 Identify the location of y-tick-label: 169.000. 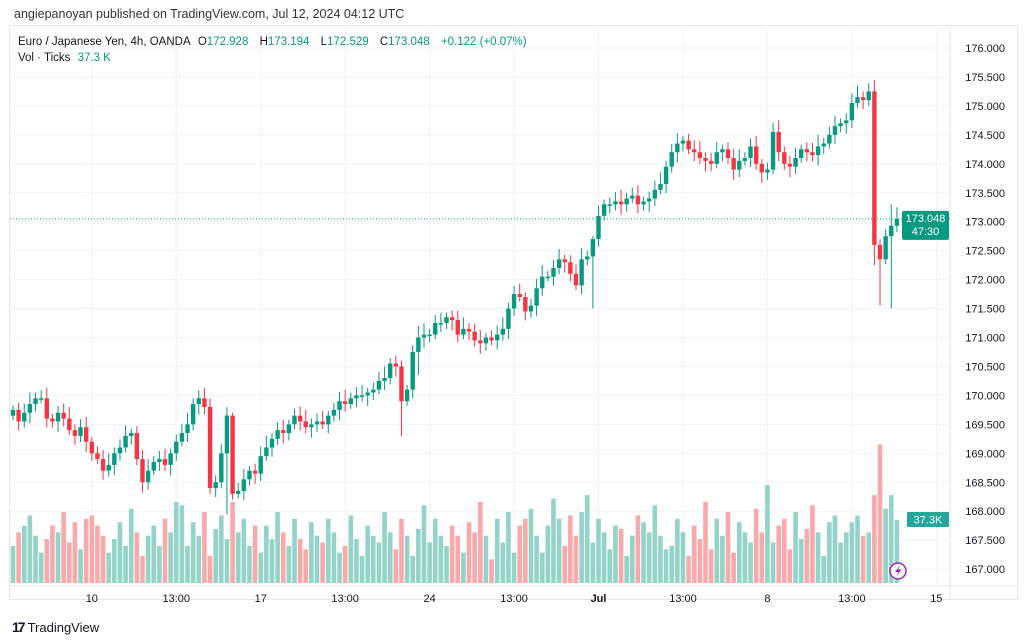
(985, 454).